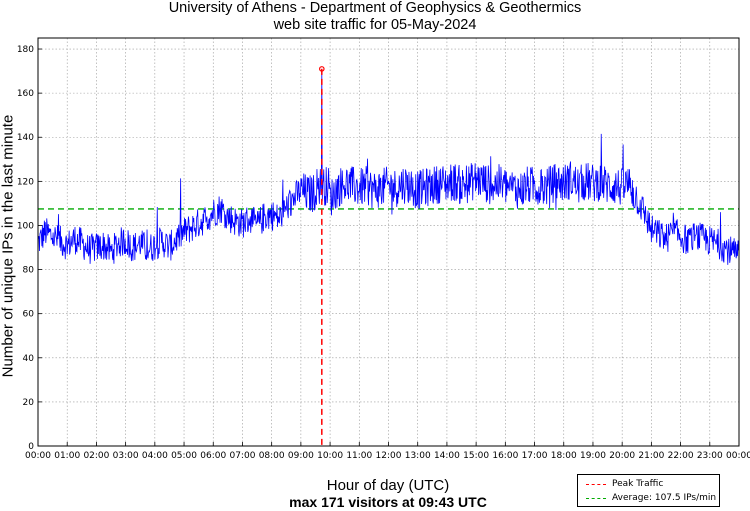  What do you see at coordinates (184, 456) in the screenshot?
I see `x-tick-label: 05:00` at bounding box center [184, 456].